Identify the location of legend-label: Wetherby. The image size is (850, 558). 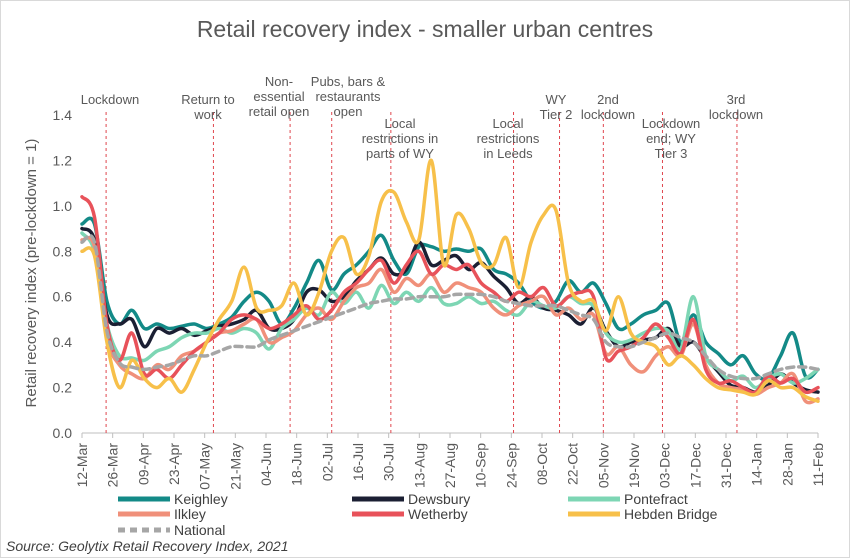
(438, 514).